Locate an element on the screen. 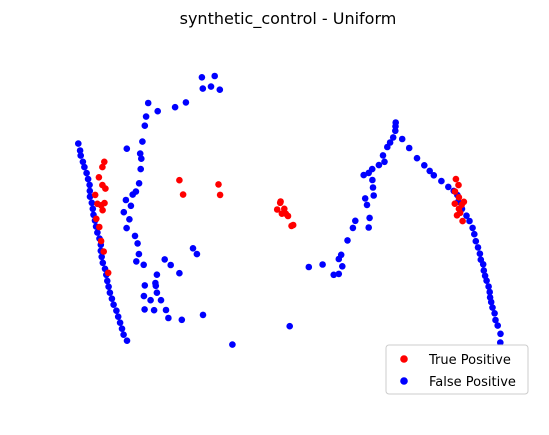 The height and width of the screenshot is (435, 549). chart-title: synthetic_control - Uniform is located at coordinates (288, 19).